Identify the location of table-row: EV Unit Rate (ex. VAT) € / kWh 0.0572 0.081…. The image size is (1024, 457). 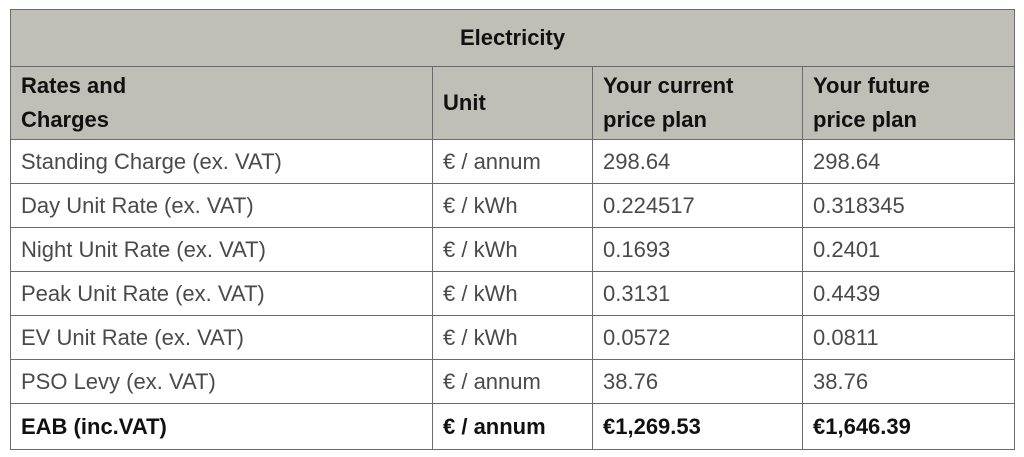
(513, 337).